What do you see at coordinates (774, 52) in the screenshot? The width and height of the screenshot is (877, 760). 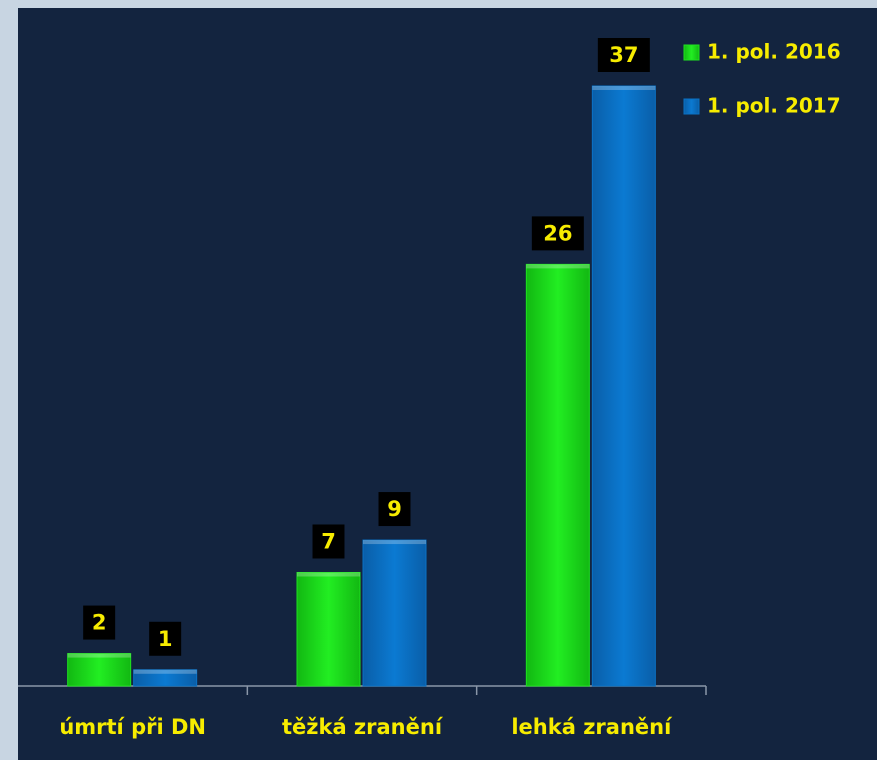 I see `legend-label: 1. pol. 2016` at bounding box center [774, 52].